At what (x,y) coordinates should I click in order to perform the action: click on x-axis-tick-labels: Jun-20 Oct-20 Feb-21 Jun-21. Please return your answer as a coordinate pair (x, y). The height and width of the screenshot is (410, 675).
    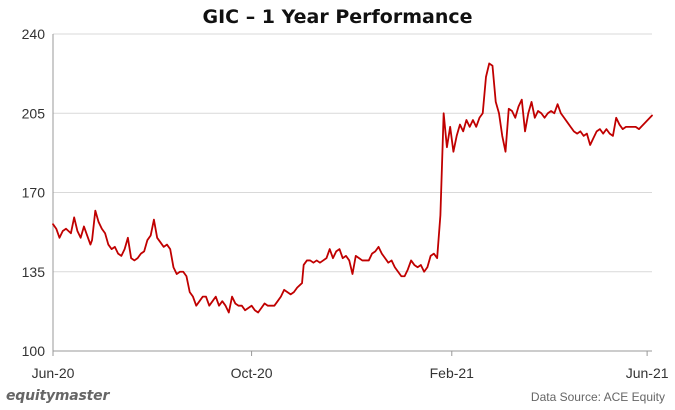
    Looking at the image, I should click on (350, 373).